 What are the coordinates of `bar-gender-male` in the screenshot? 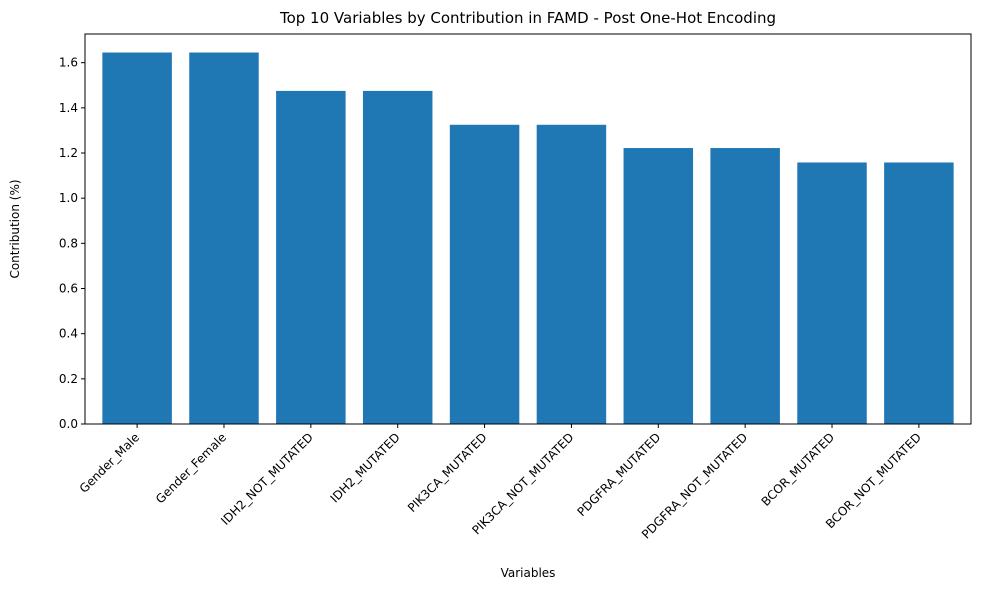 It's located at (137, 238).